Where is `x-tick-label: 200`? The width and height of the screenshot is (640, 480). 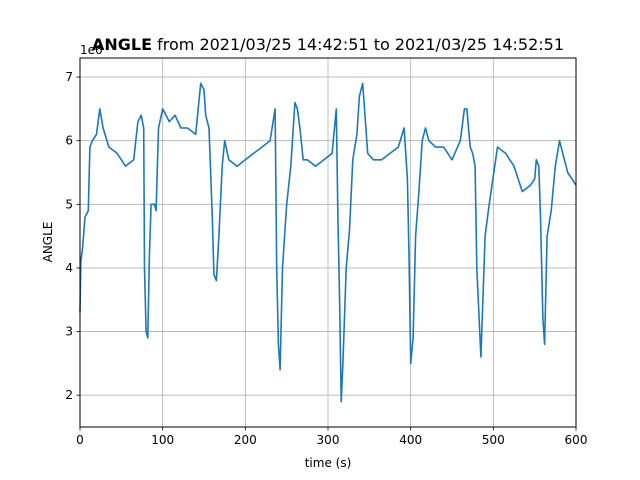 x-tick-label: 200 is located at coordinates (245, 440).